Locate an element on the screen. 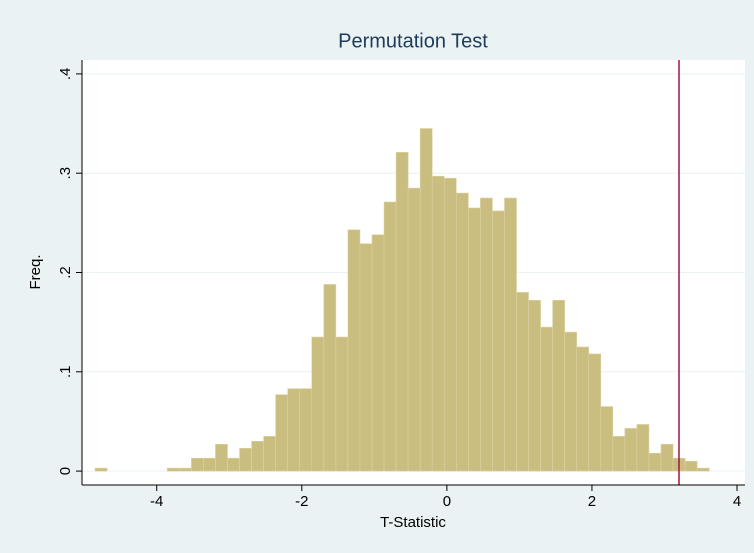 Image resolution: width=754 pixels, height=553 pixels. y-tick-label: .1 is located at coordinates (65, 372).